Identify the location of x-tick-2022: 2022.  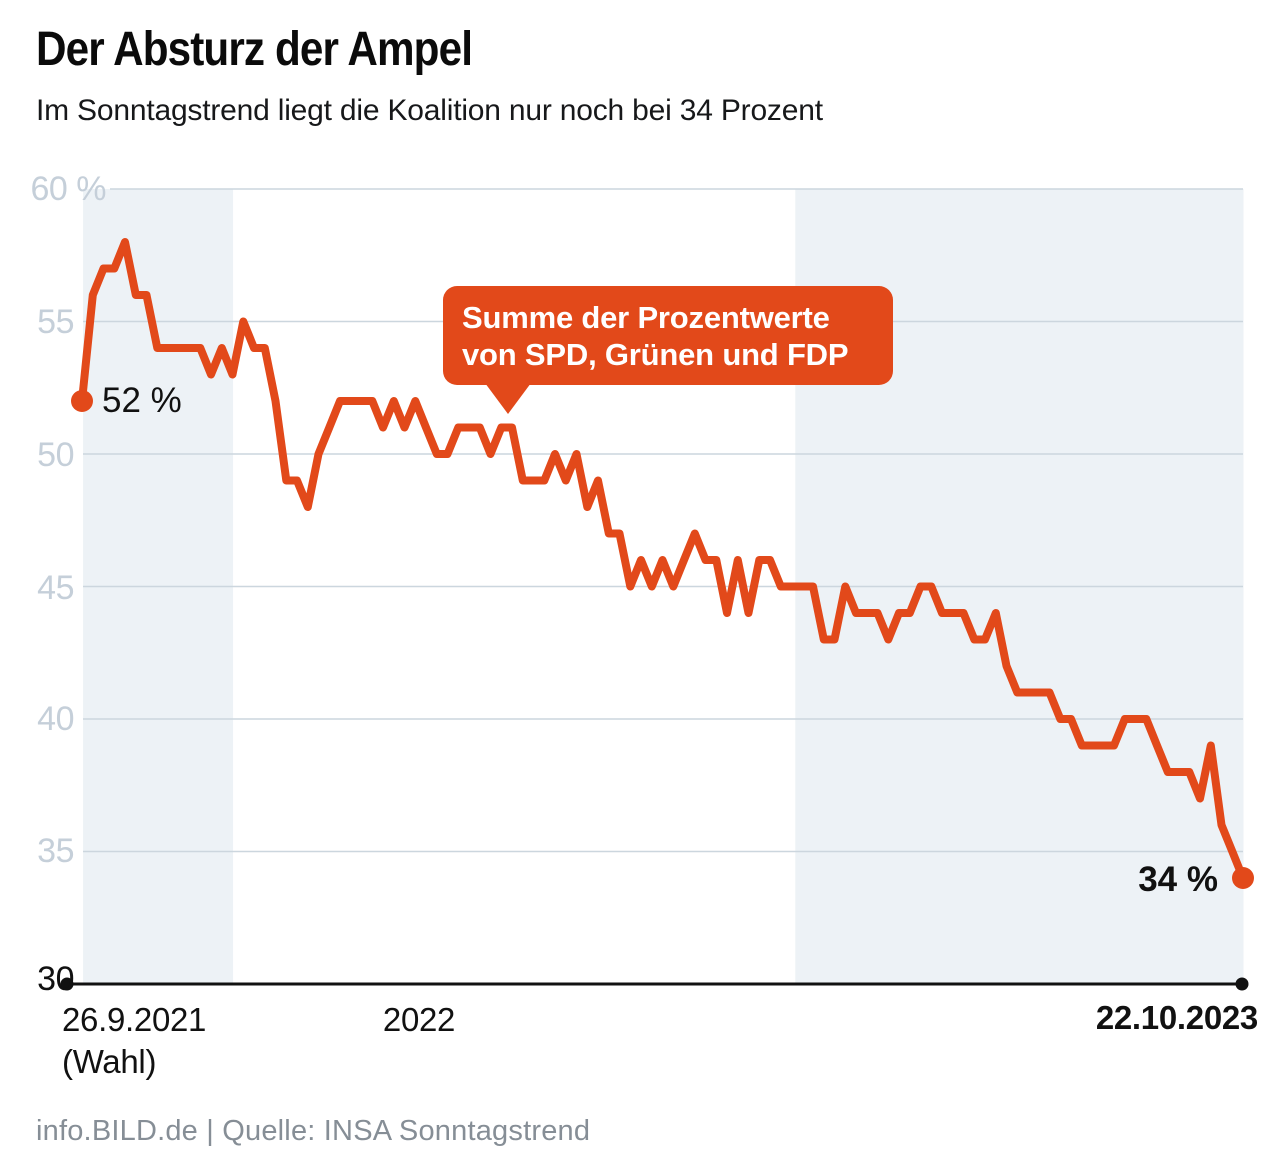
(419, 1019).